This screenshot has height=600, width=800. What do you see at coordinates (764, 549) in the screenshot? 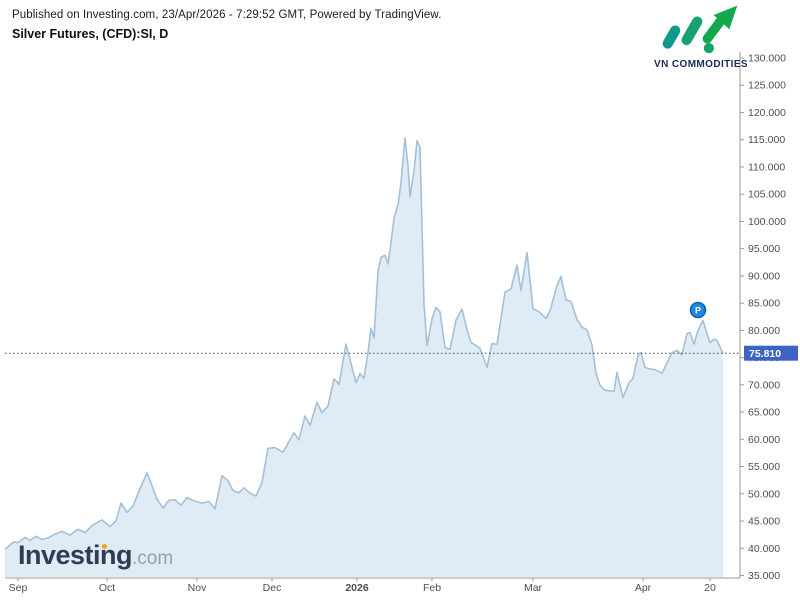
I see `price-axis-label: 40.000` at bounding box center [764, 549].